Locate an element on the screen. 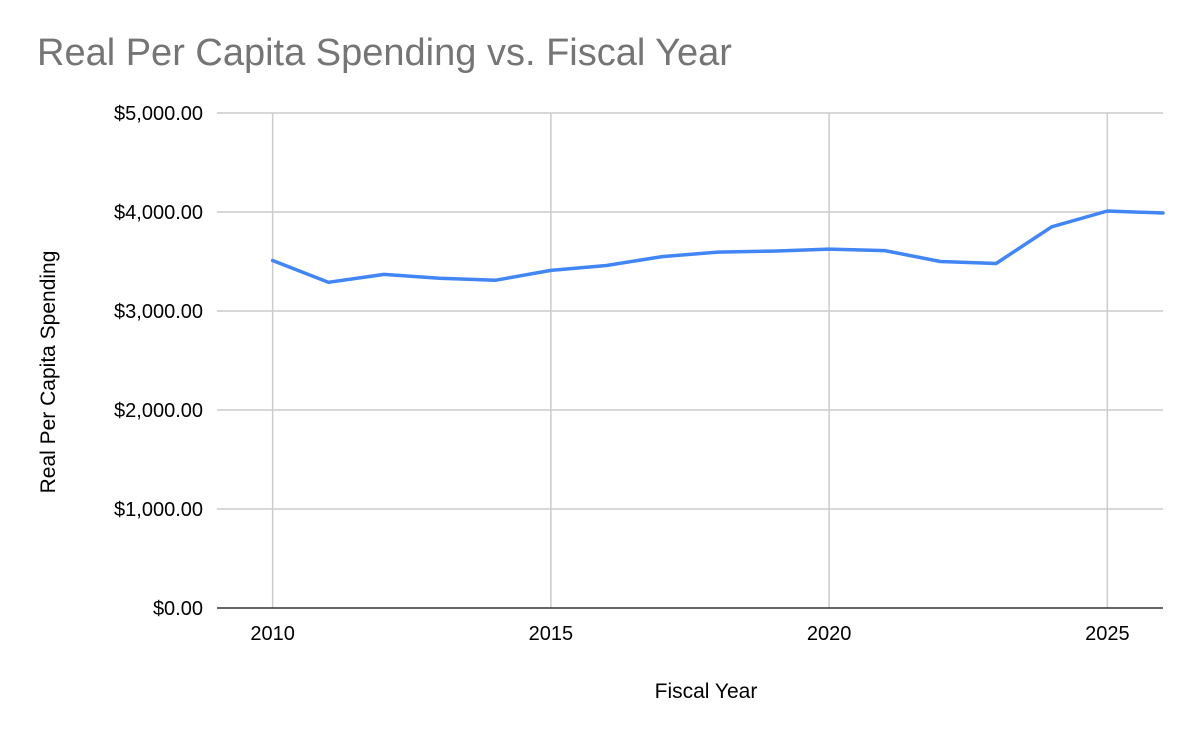  series-line is located at coordinates (717, 247).